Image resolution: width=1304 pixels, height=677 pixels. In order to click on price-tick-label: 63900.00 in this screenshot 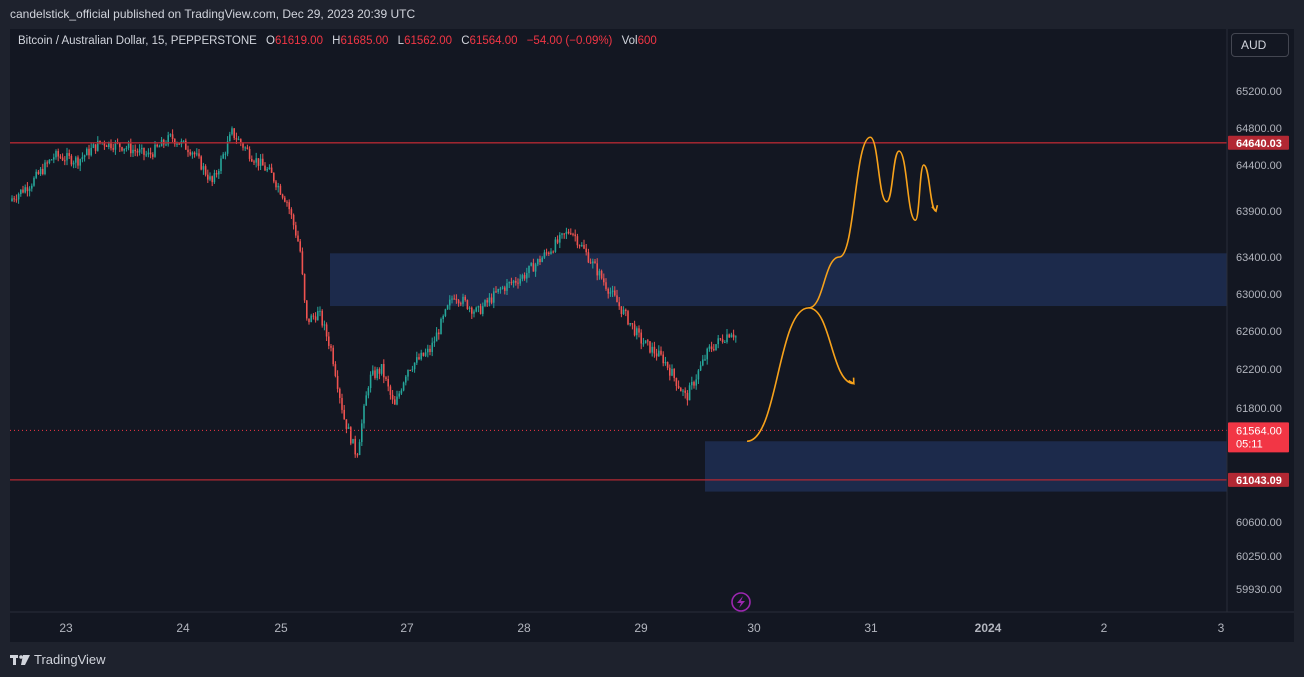, I will do `click(1259, 212)`.